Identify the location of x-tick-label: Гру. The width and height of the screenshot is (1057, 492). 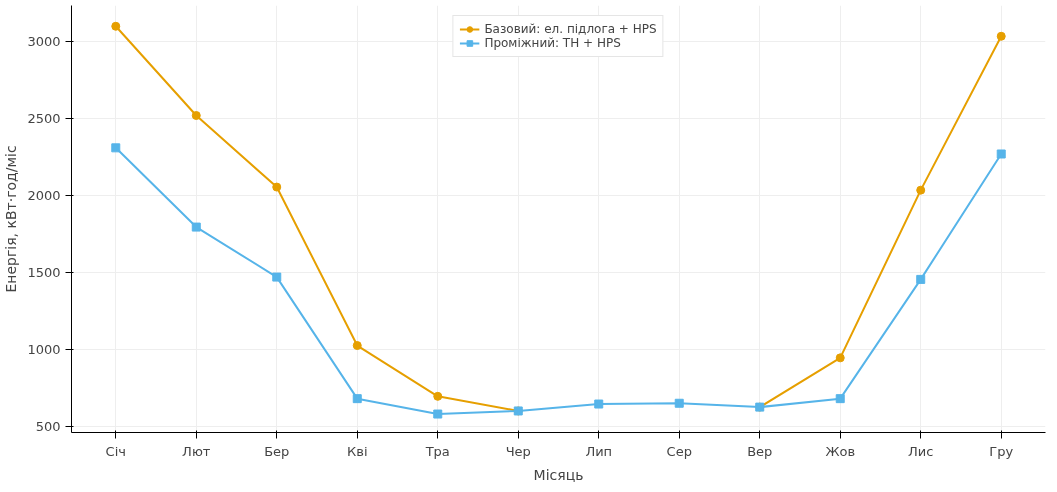
(1001, 451).